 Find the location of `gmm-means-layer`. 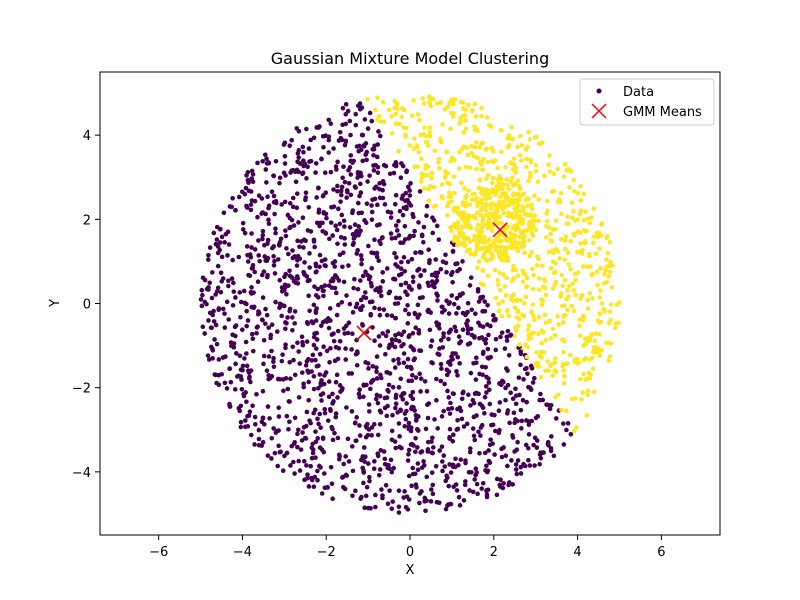

gmm-means-layer is located at coordinates (432, 281).